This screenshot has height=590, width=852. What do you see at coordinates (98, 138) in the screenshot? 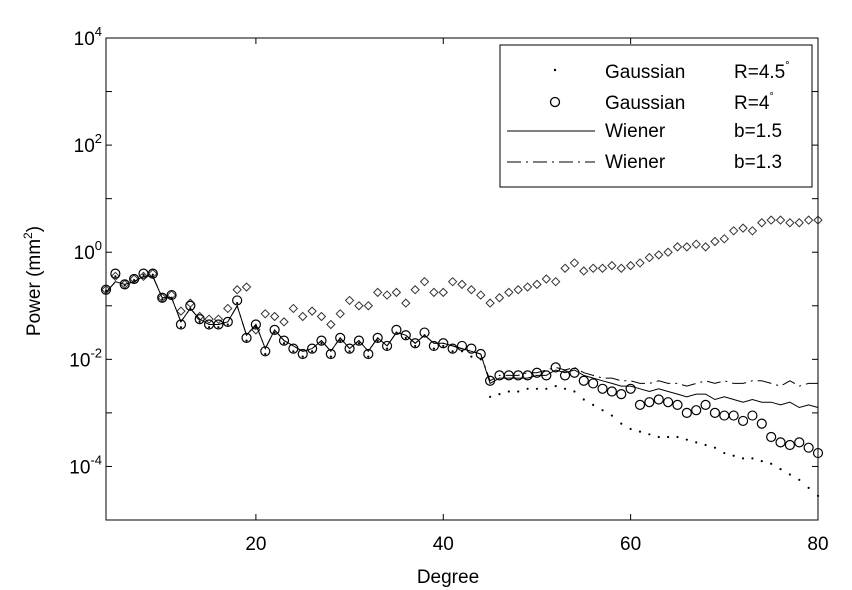
I see `y-tick-exponent: 2` at bounding box center [98, 138].